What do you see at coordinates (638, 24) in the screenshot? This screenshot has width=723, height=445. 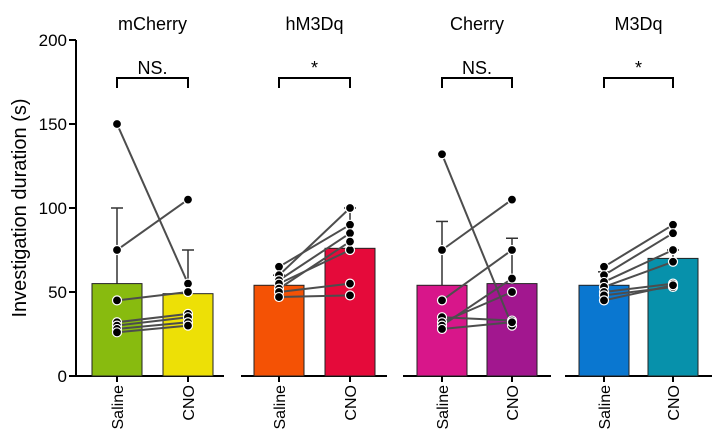 I see `panel-title: M3Dq` at bounding box center [638, 24].